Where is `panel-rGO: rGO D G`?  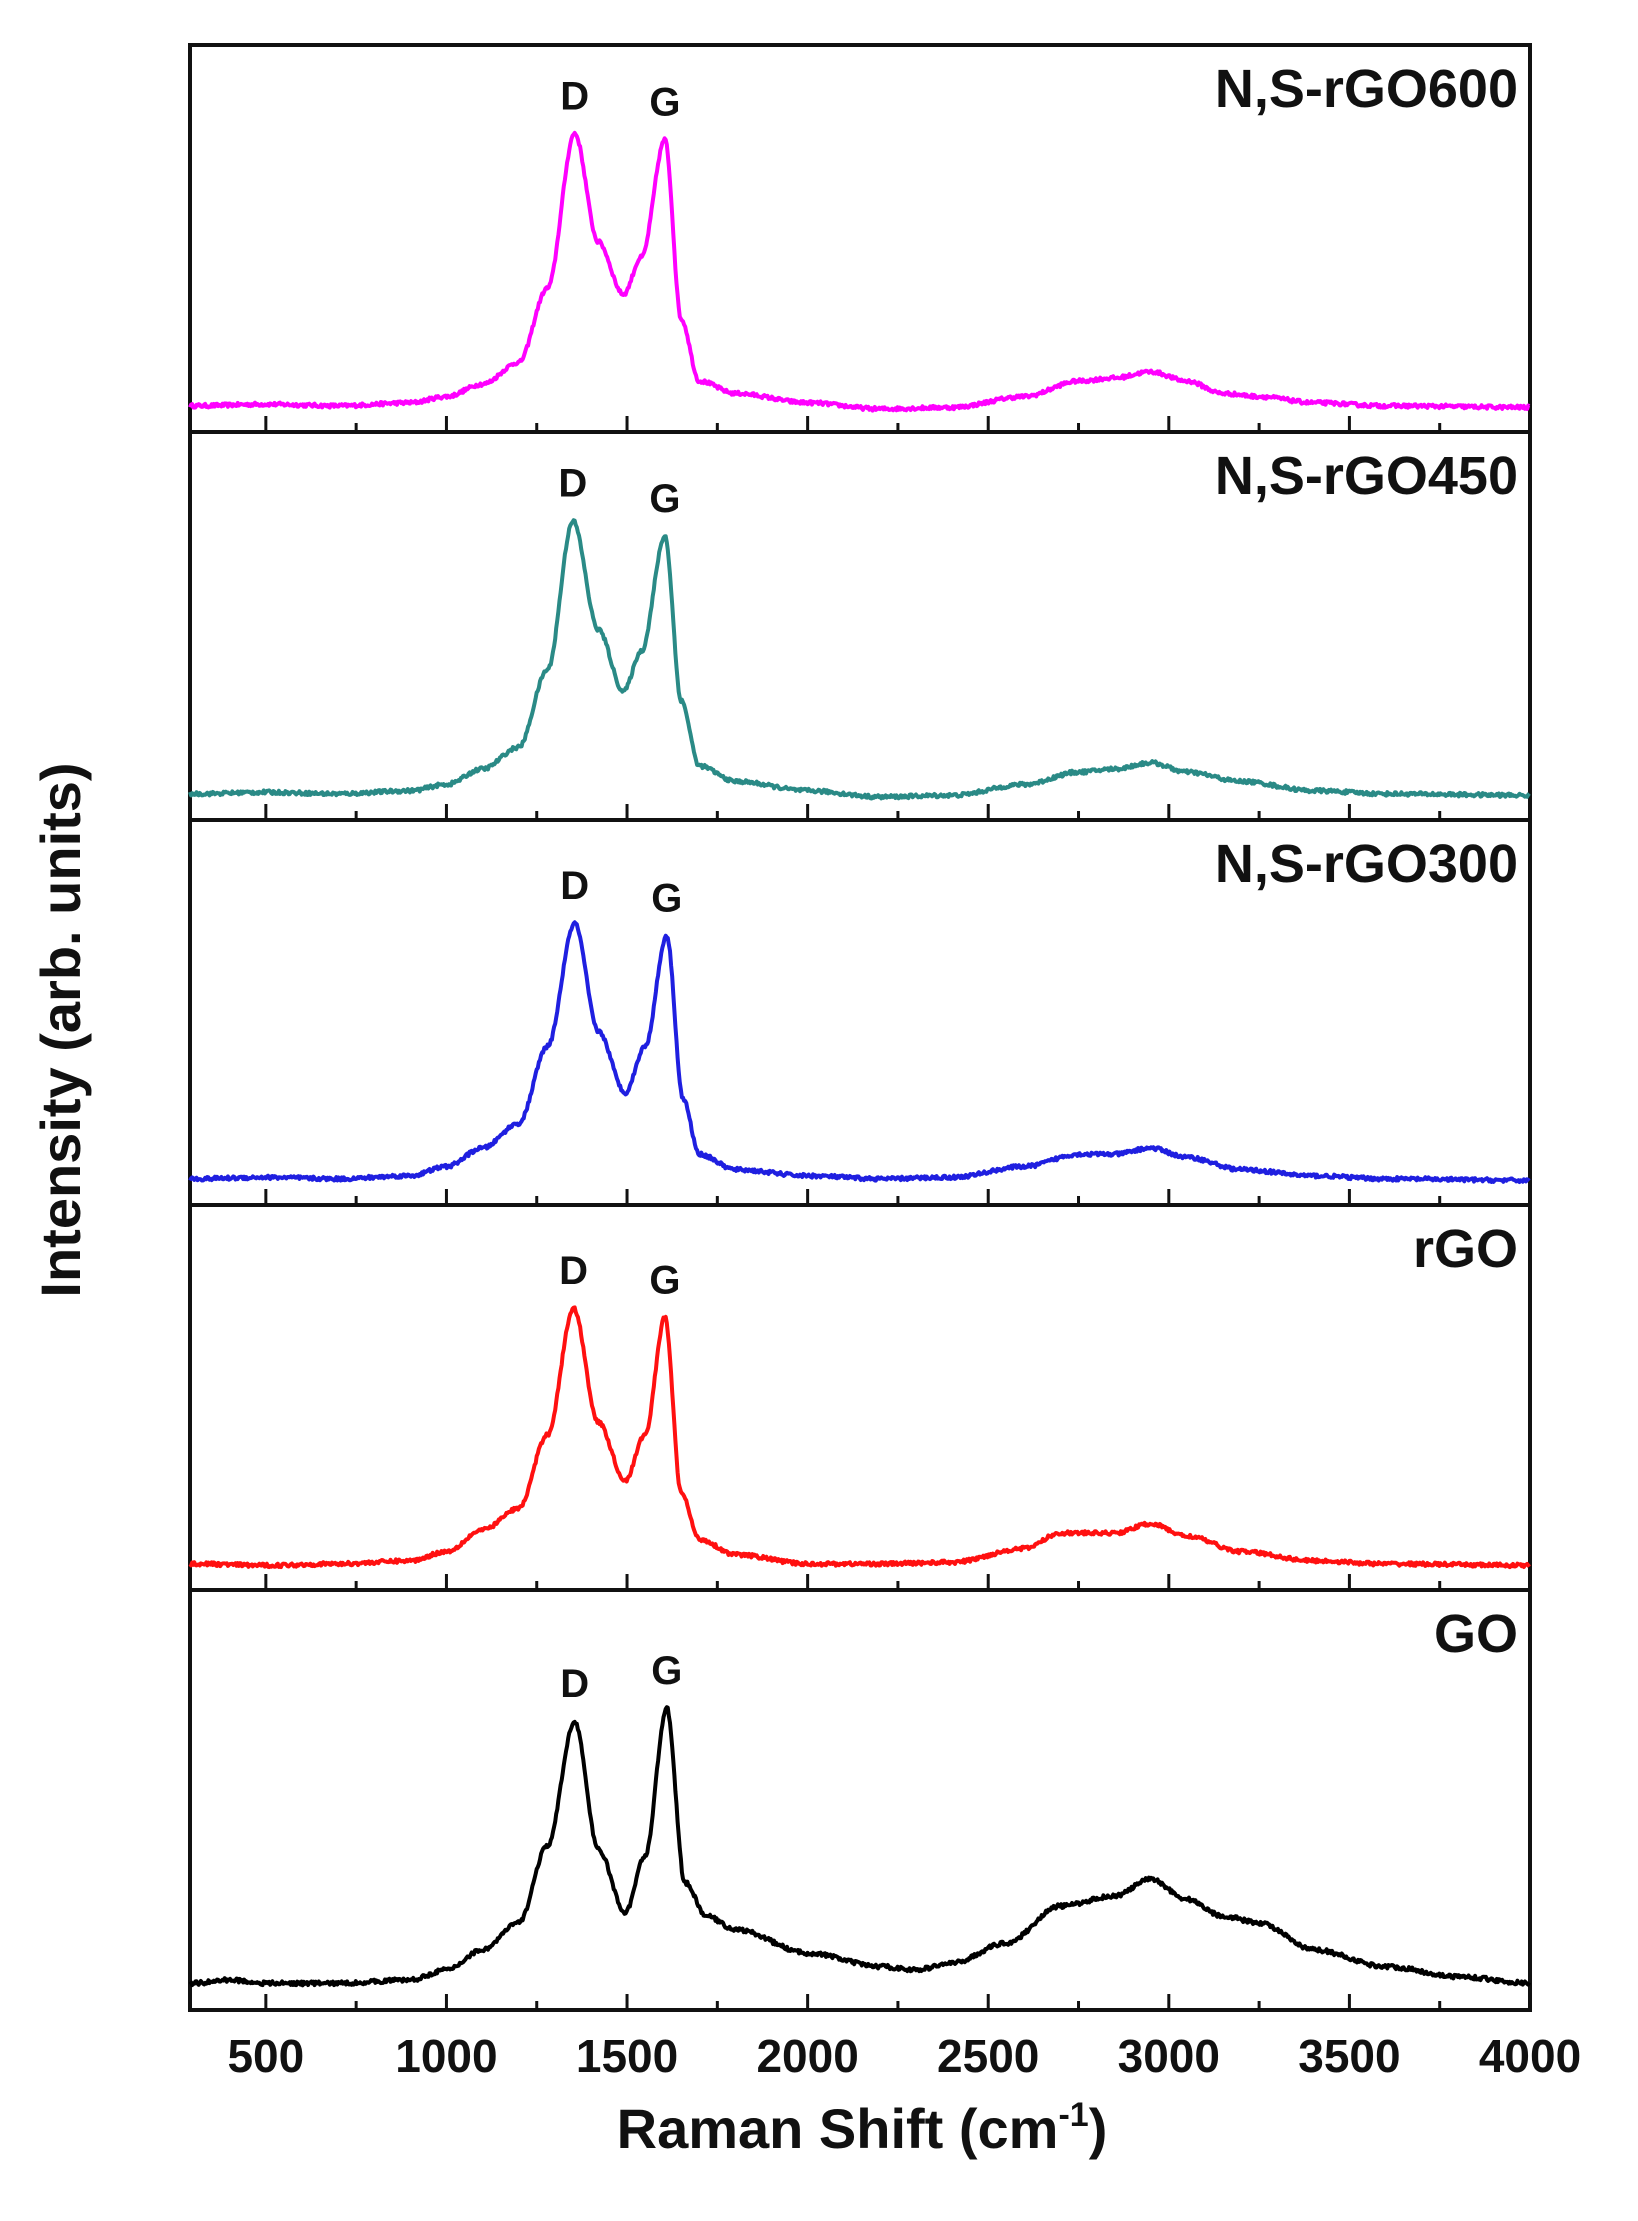
panel-rGO: rGO D G is located at coordinates (860, 1397).